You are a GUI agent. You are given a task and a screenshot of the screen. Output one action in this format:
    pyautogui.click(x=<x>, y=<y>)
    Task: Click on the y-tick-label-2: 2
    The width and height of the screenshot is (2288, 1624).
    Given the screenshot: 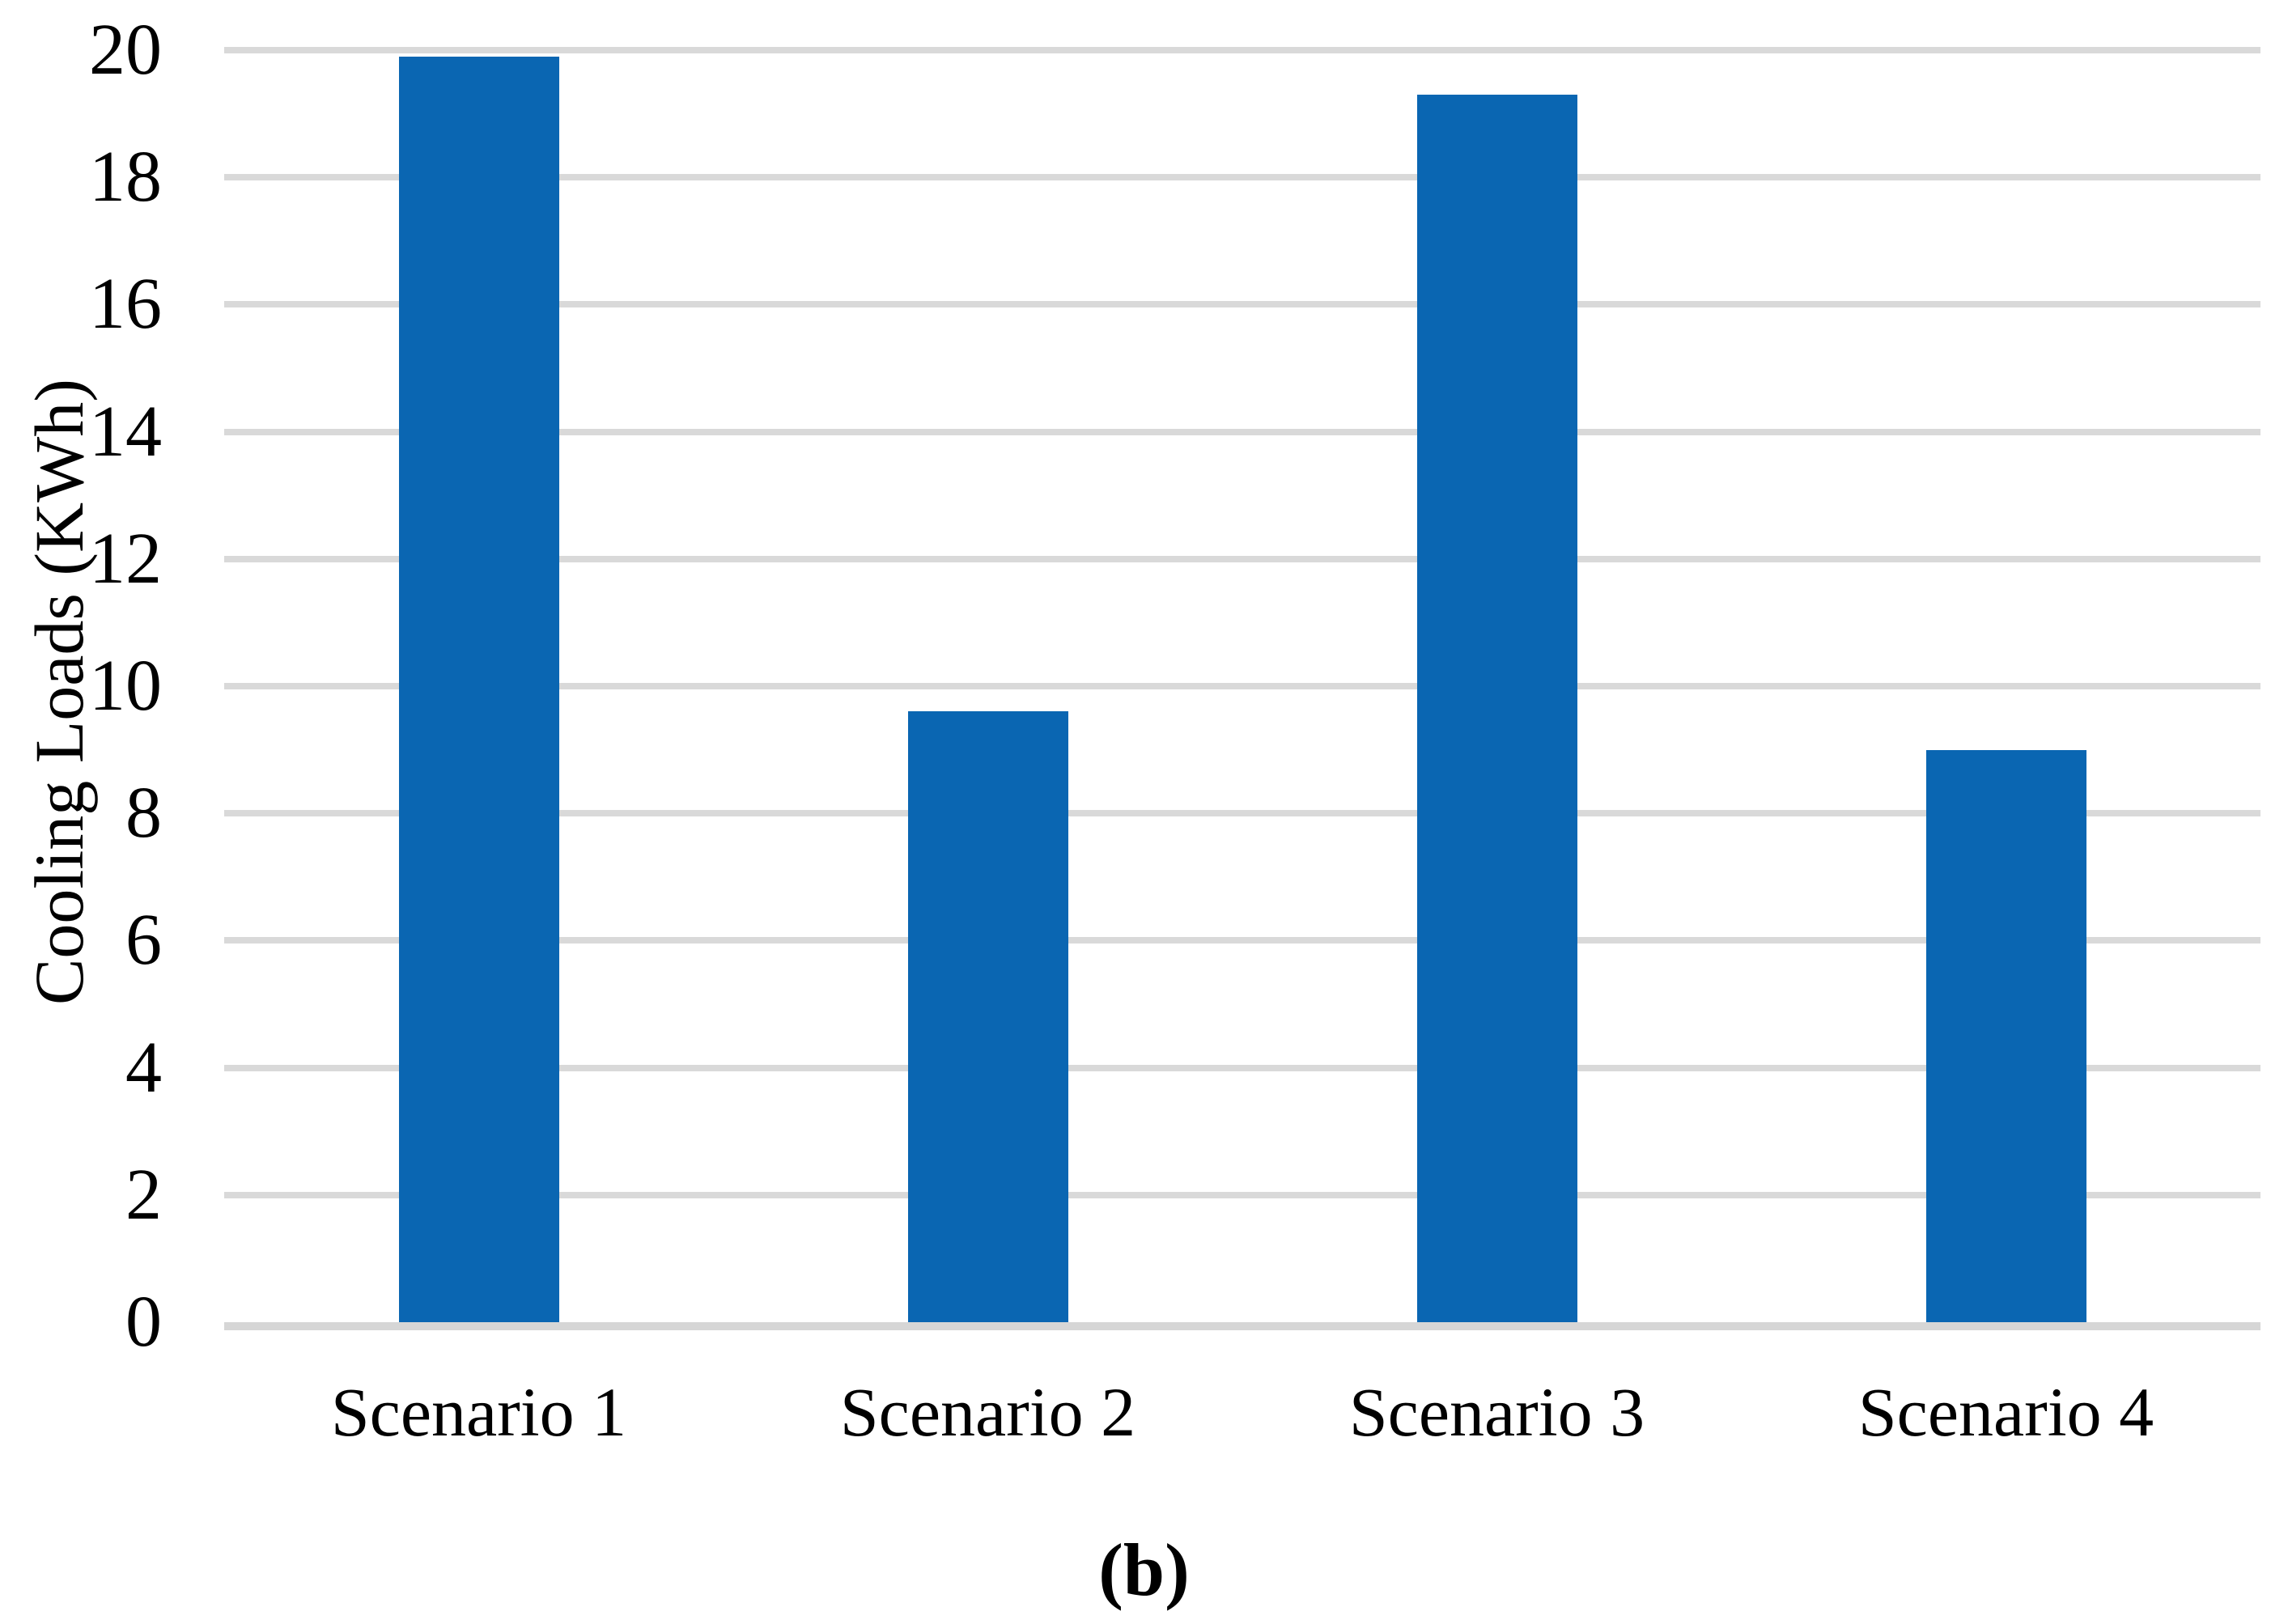 What is the action you would take?
    pyautogui.click(x=144, y=1194)
    